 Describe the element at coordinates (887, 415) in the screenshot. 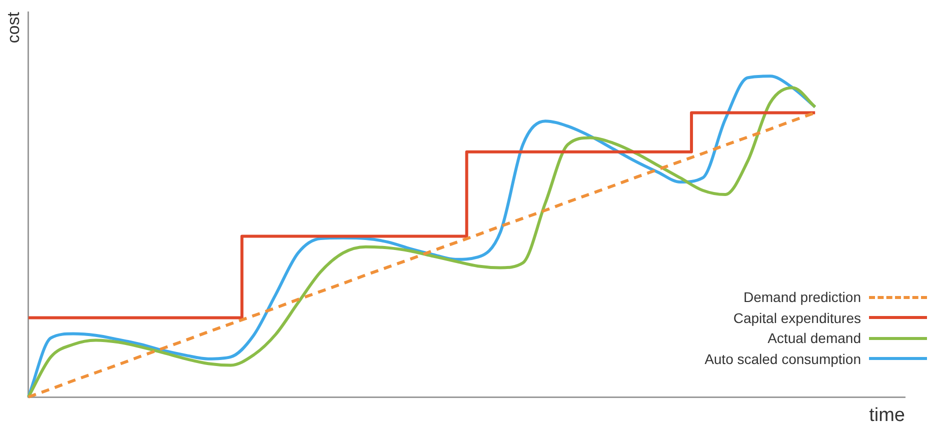

I see `x-axis-title: time` at that location.